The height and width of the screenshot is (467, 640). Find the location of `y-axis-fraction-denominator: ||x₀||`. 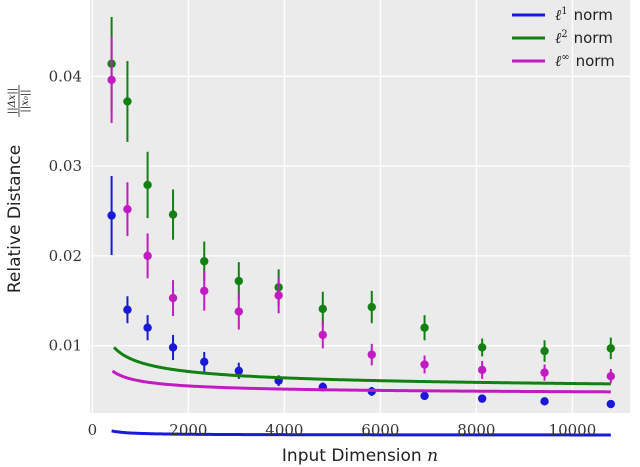

y-axis-fraction-denominator: ||x₀|| is located at coordinates (25, 100).